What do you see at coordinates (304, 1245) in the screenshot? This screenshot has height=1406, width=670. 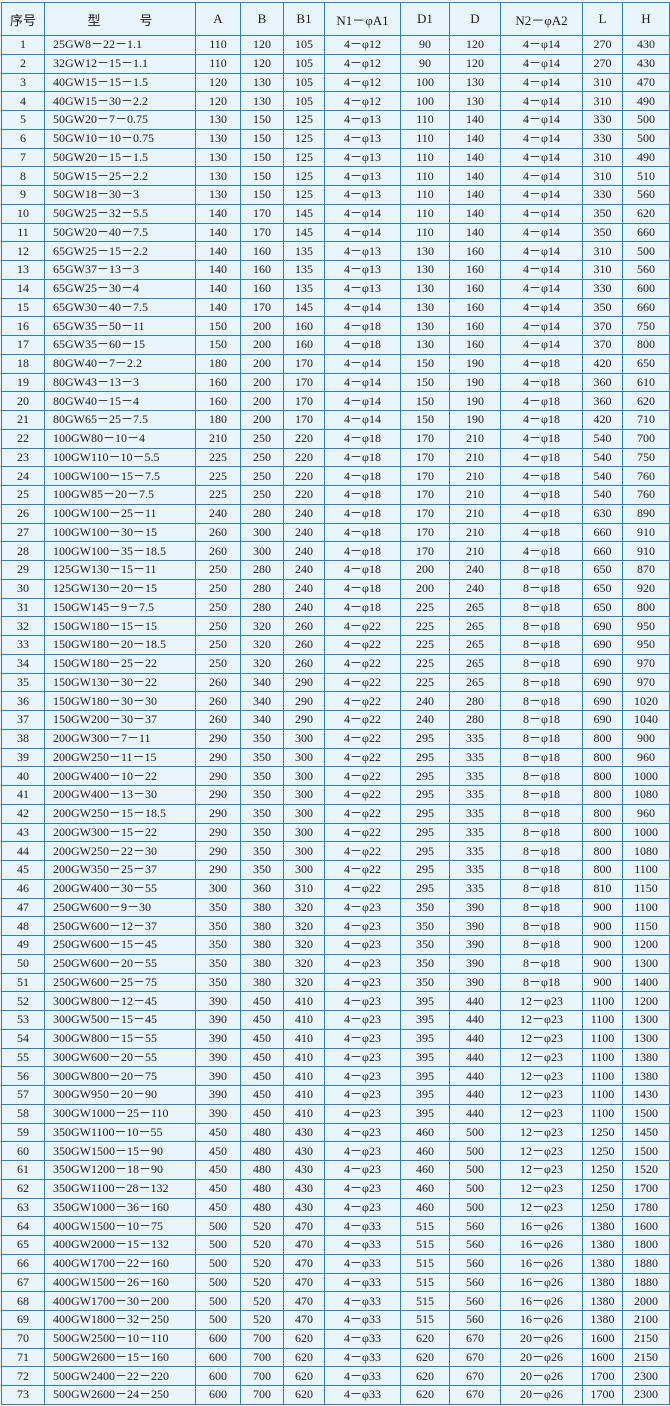 I see `table-cell: 470` at bounding box center [304, 1245].